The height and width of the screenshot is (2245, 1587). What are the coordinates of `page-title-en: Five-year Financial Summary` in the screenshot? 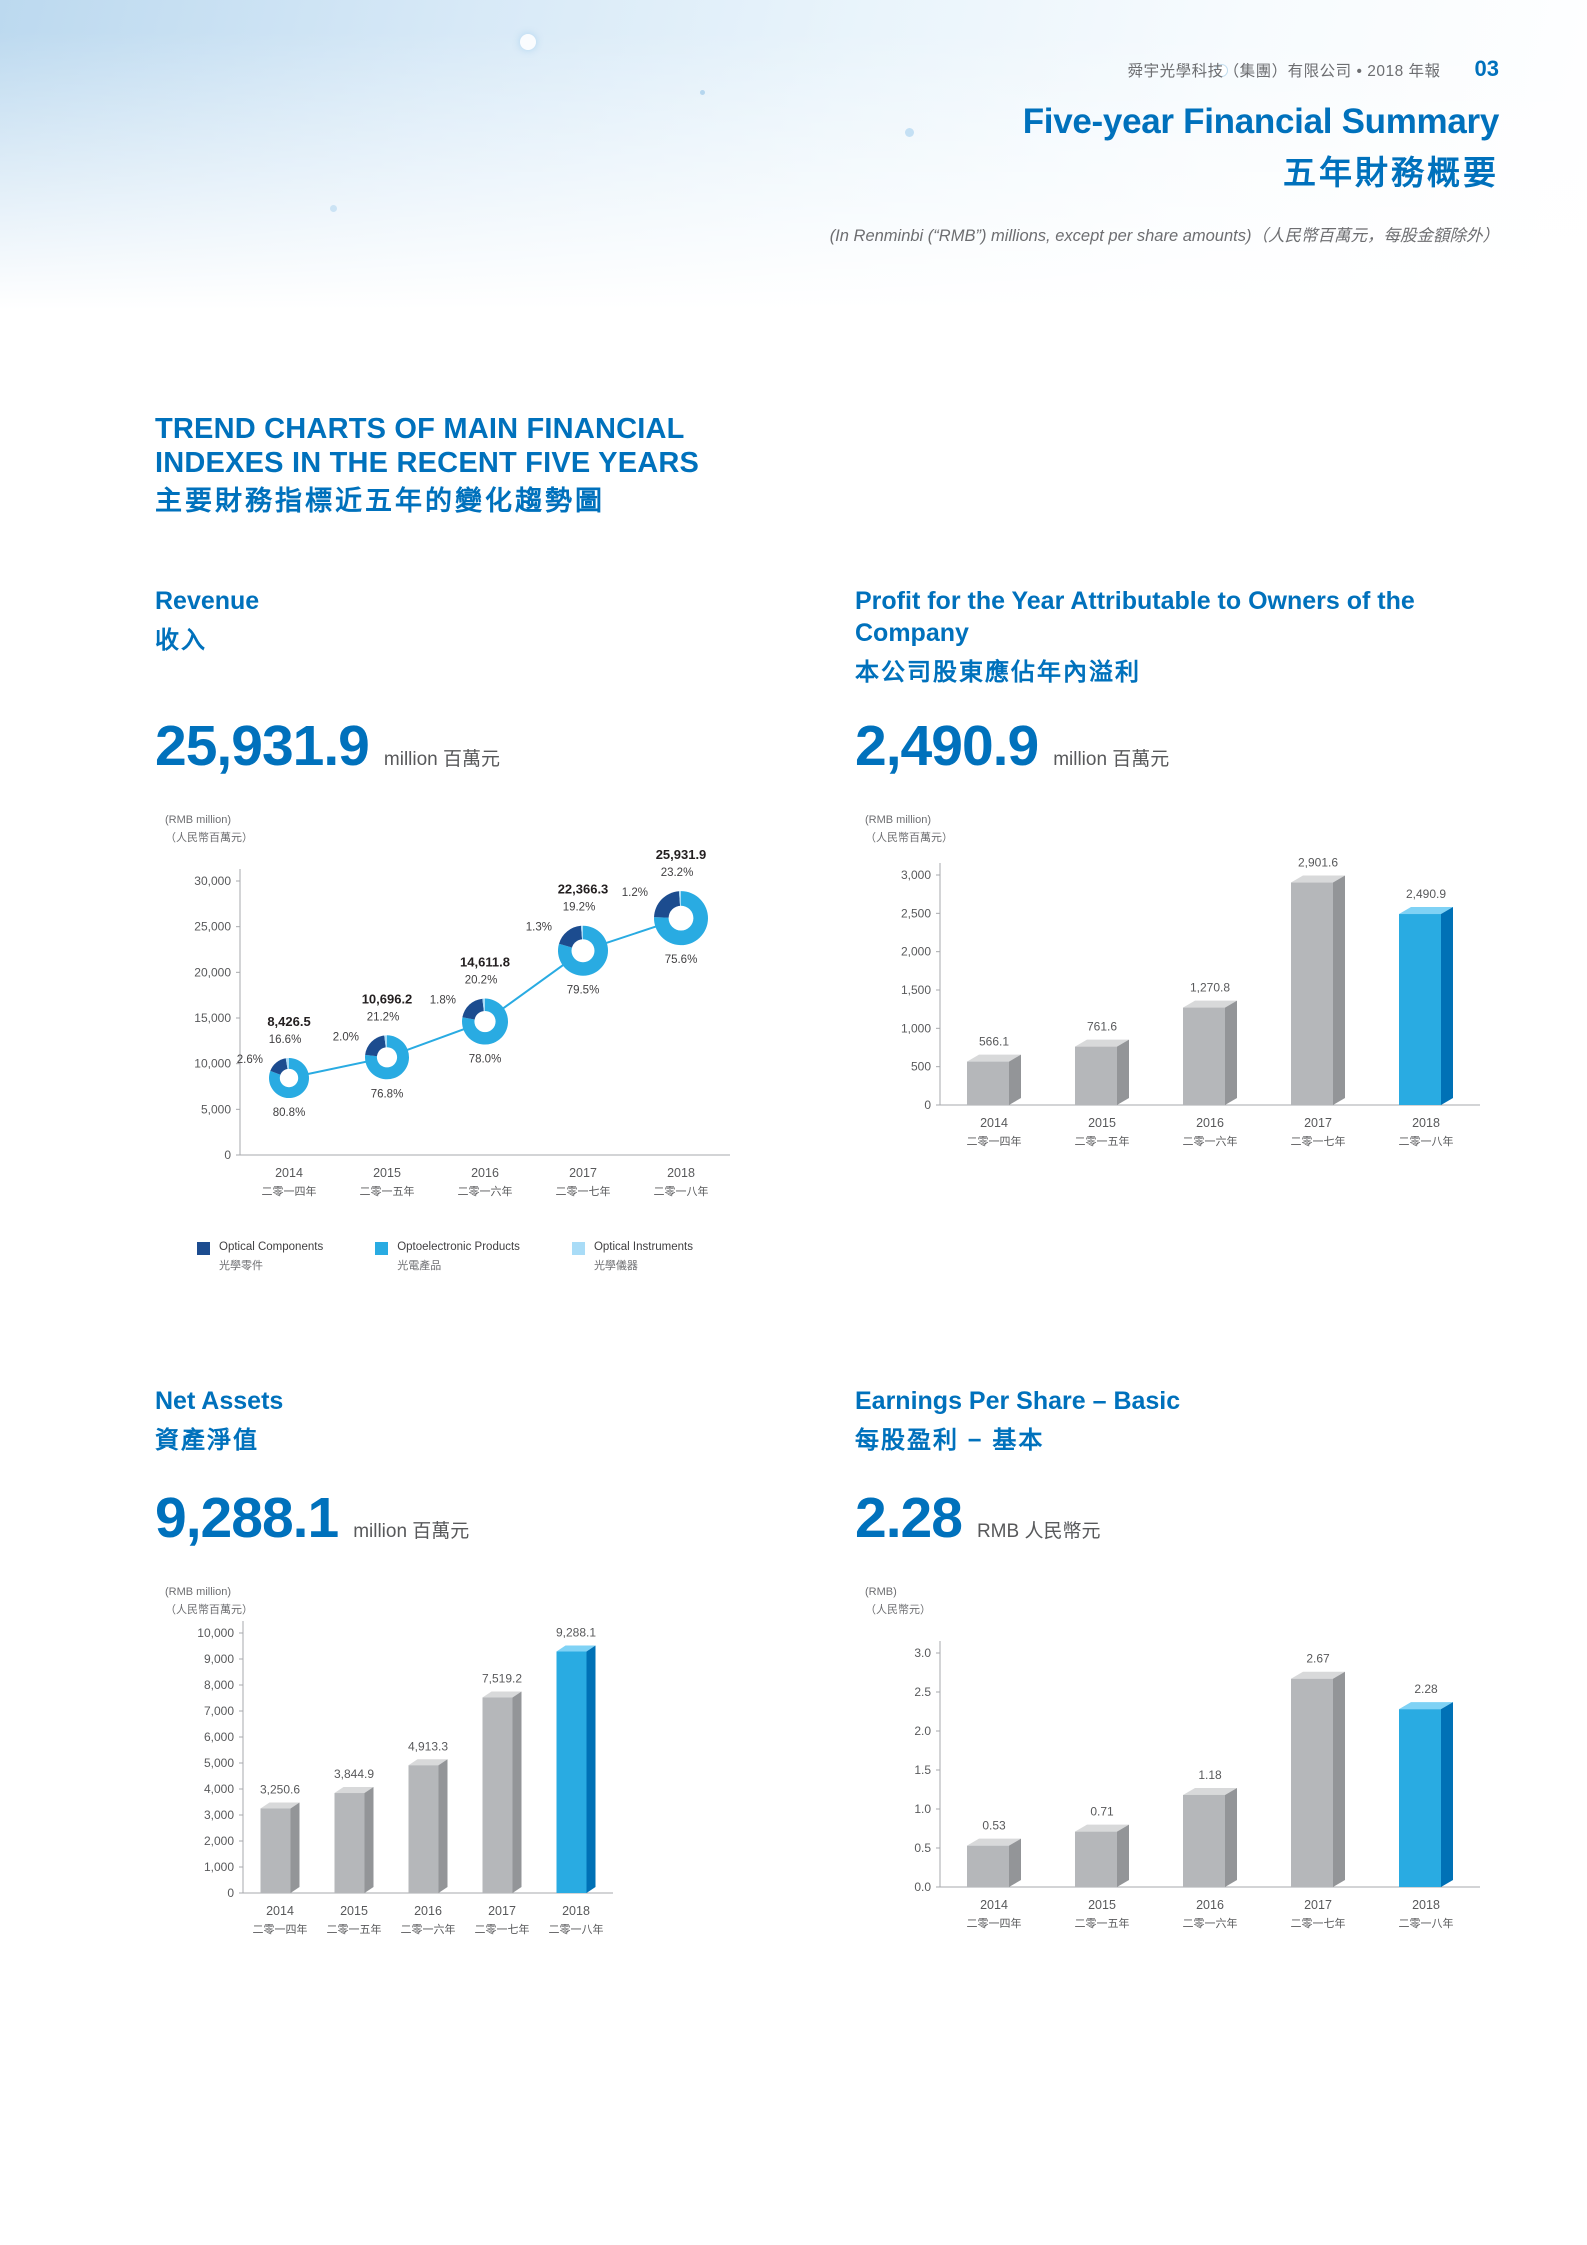 It's located at (1261, 121).